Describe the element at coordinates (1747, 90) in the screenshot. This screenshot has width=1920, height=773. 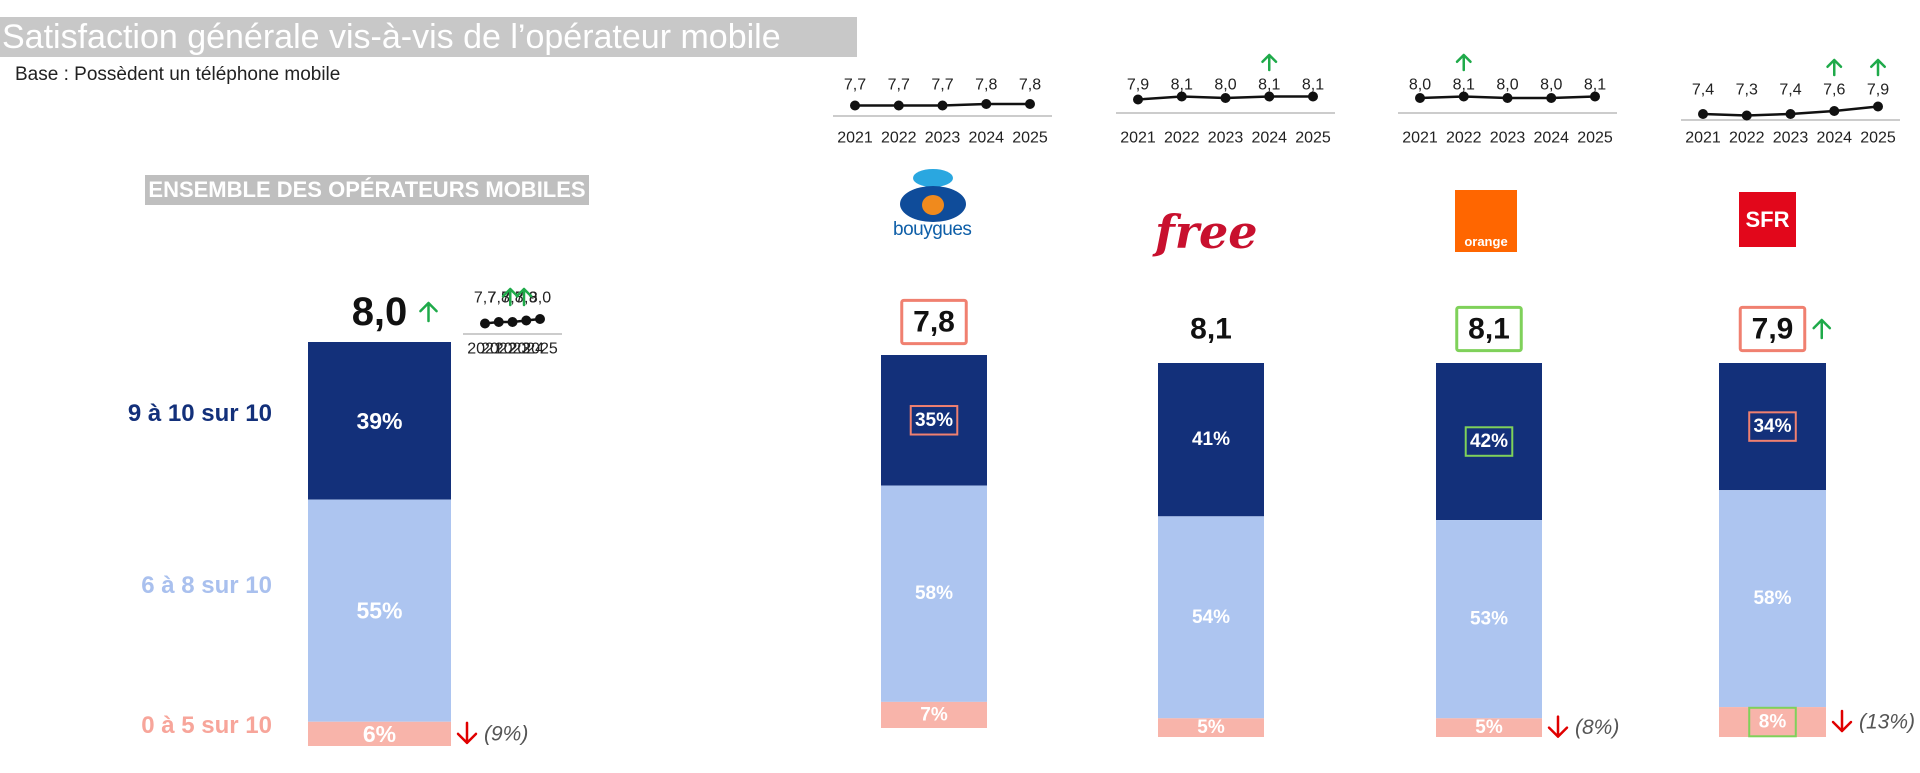
I see `trend-value-label: 7,3` at that location.